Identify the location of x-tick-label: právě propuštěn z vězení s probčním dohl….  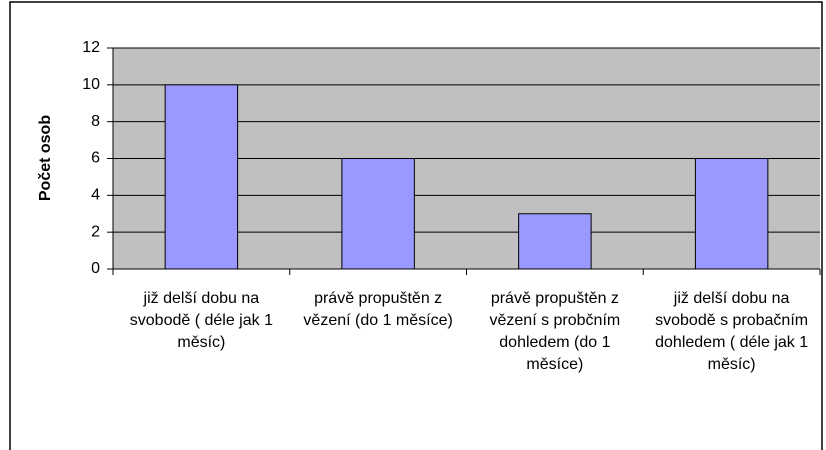
(555, 331).